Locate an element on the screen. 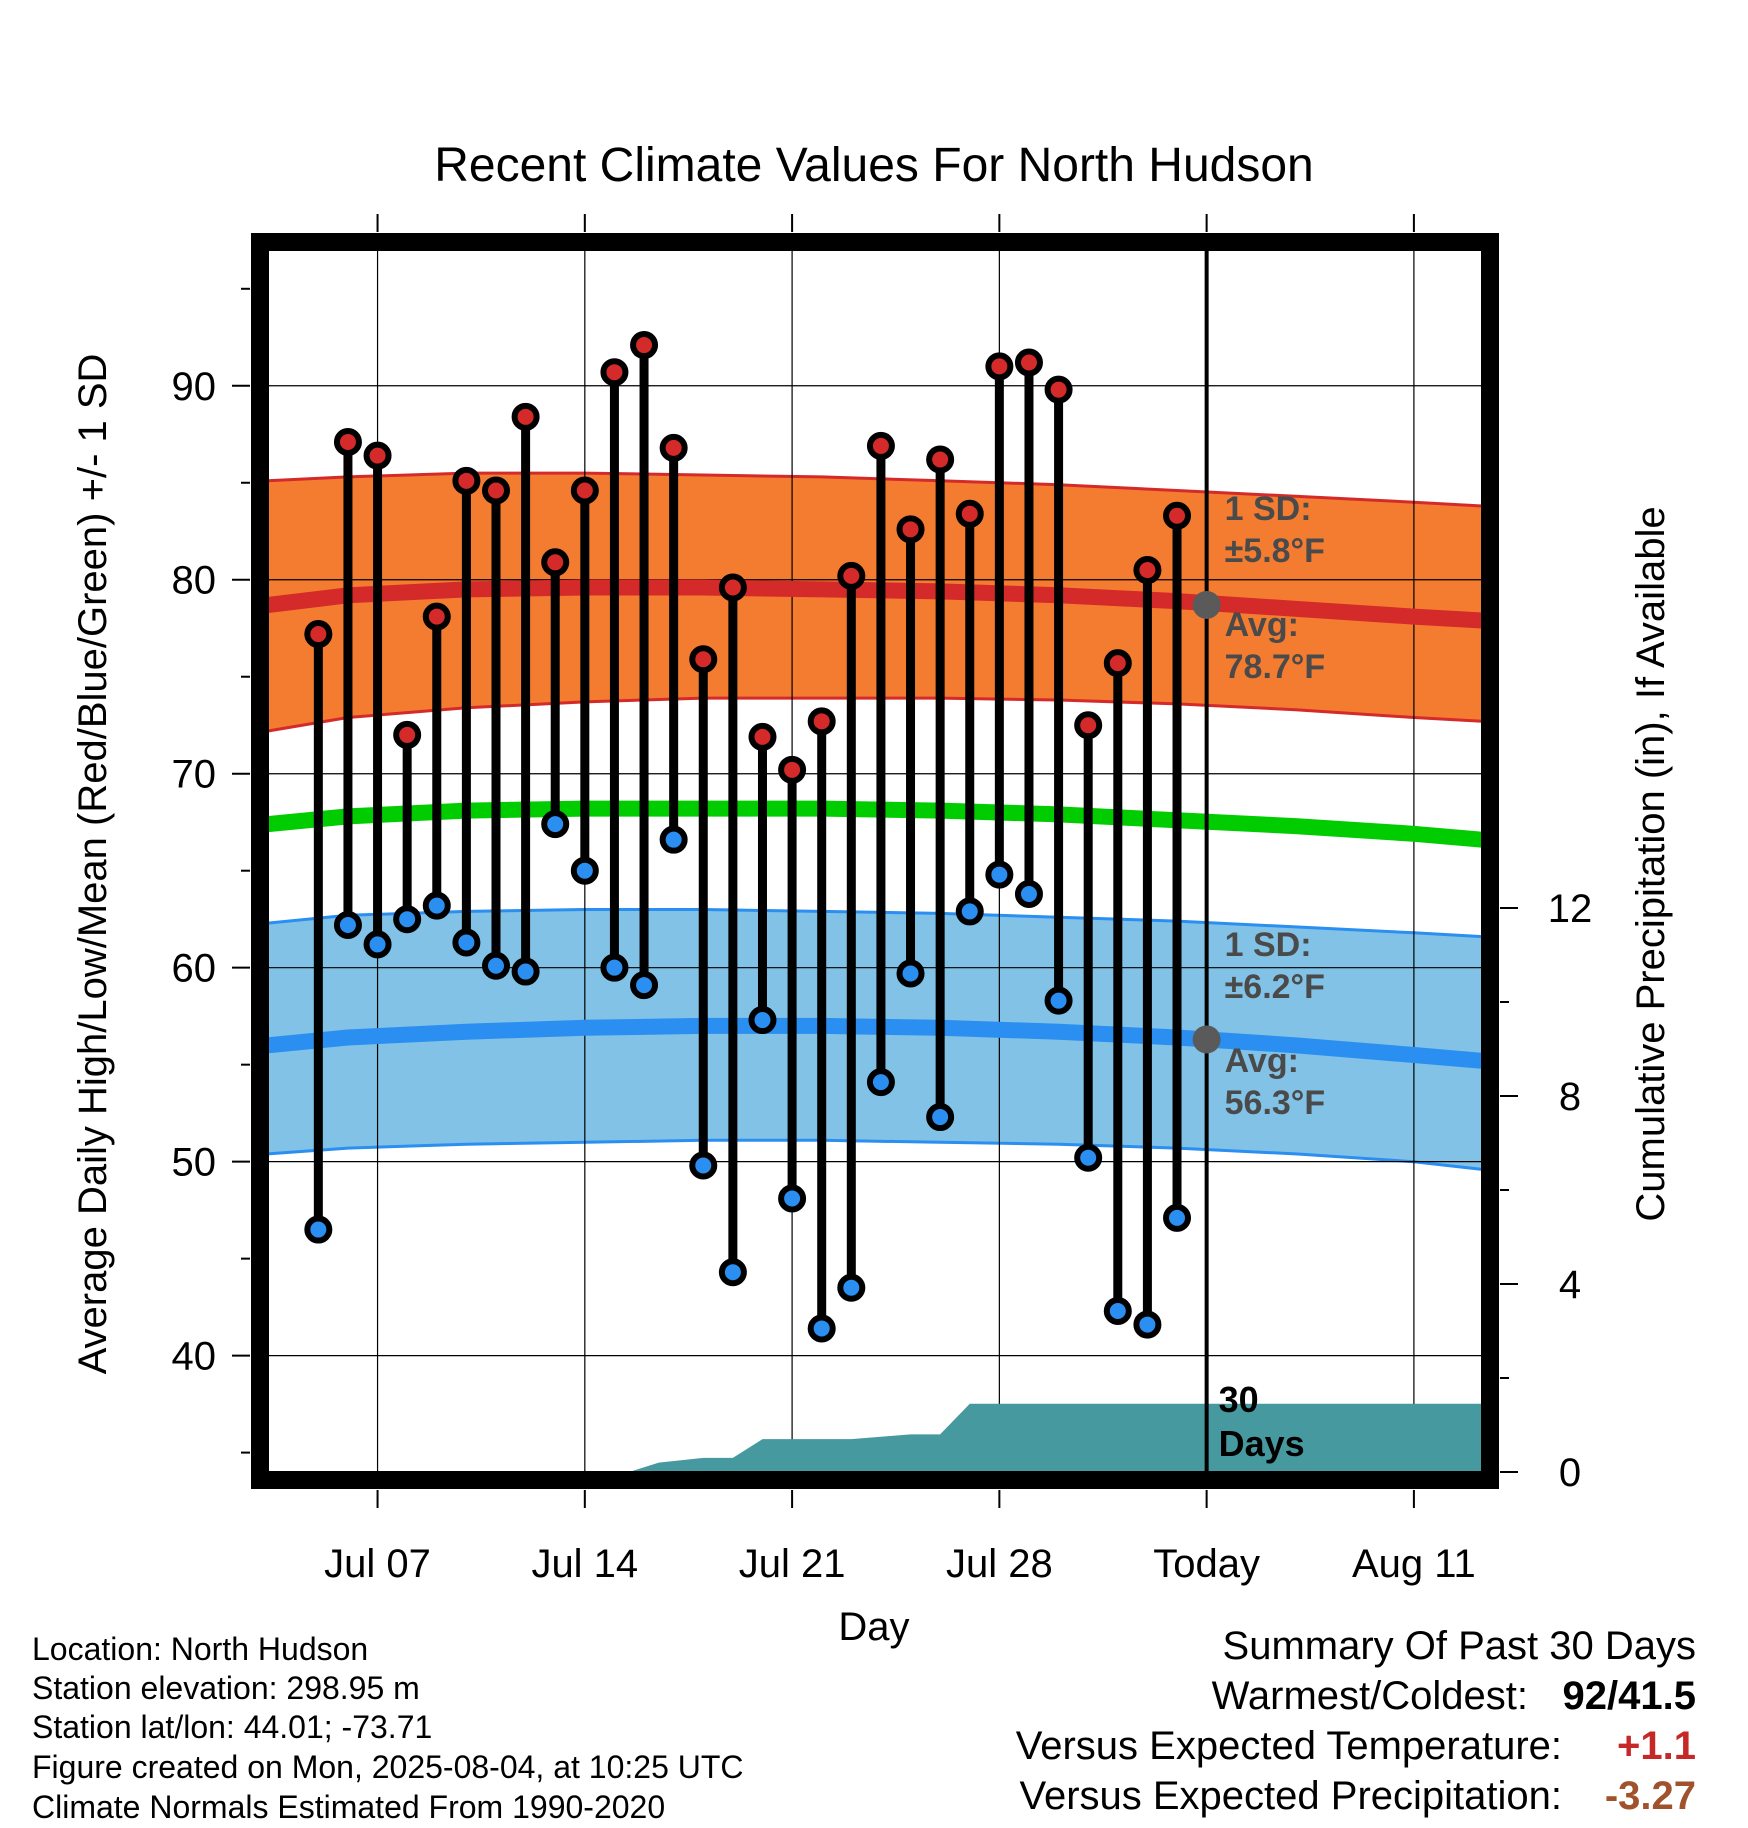  low-avg-label: Avg: is located at coordinates (1262, 1061).